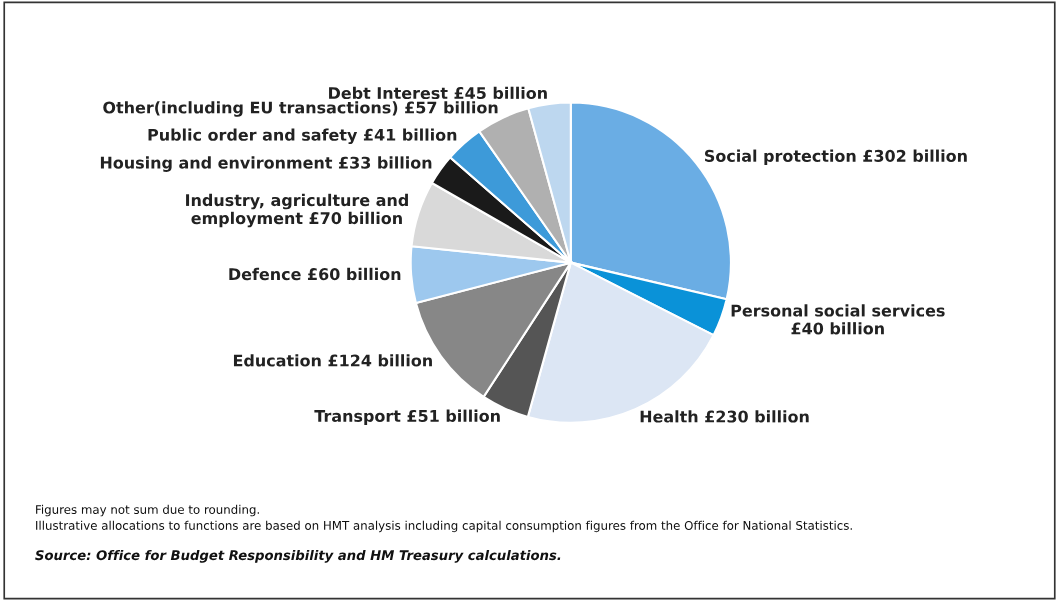 Image resolution: width=1059 pixels, height=601 pixels. I want to click on slice-label: Defence £60 billion, so click(315, 274).